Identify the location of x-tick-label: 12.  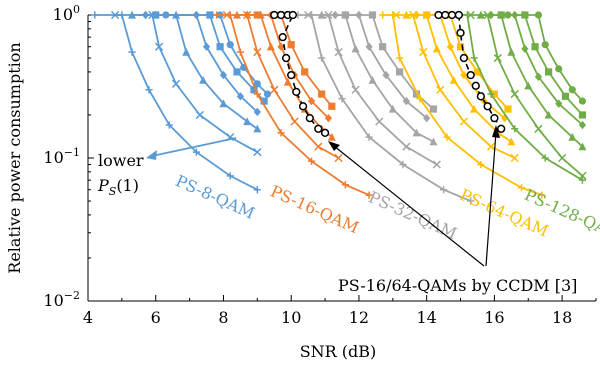
(359, 317).